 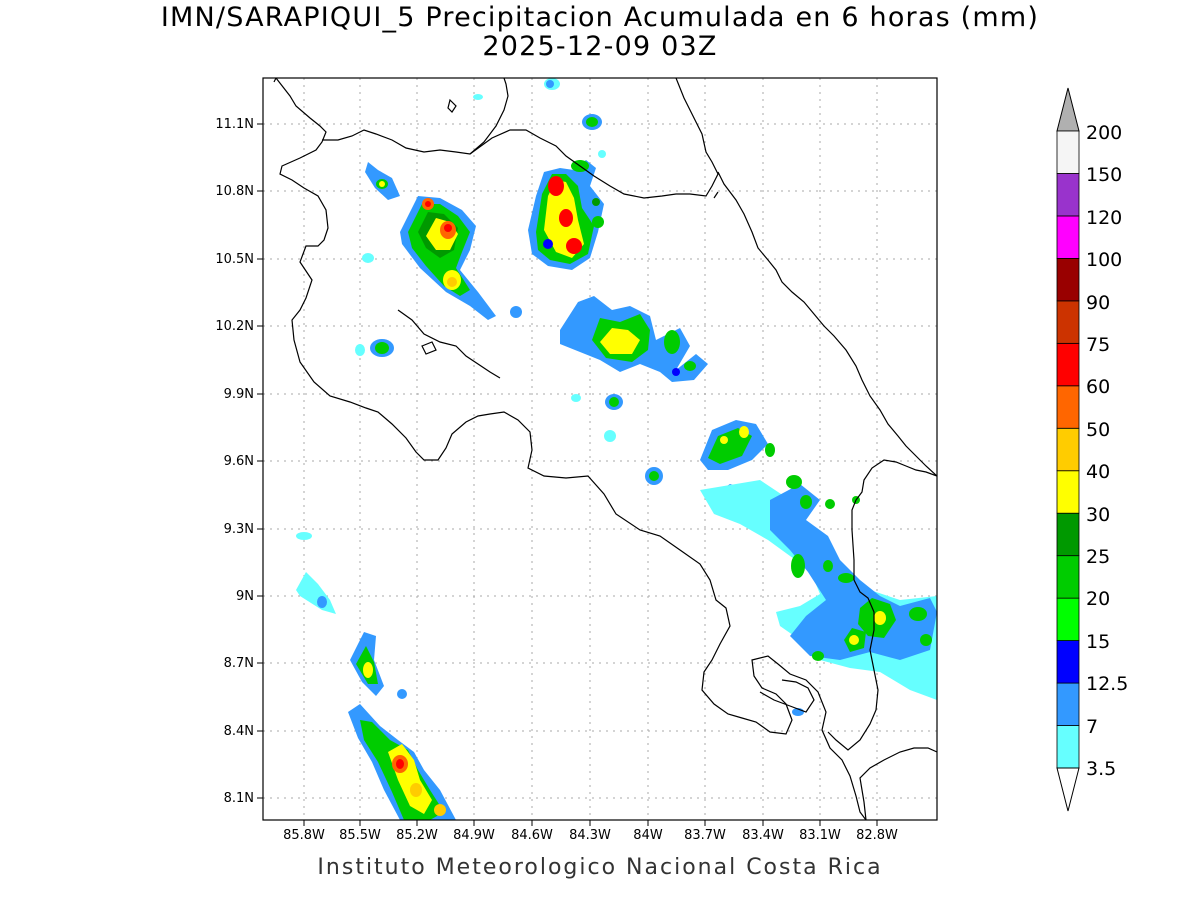 What do you see at coordinates (1098, 345) in the screenshot?
I see `colorbar-label: 75` at bounding box center [1098, 345].